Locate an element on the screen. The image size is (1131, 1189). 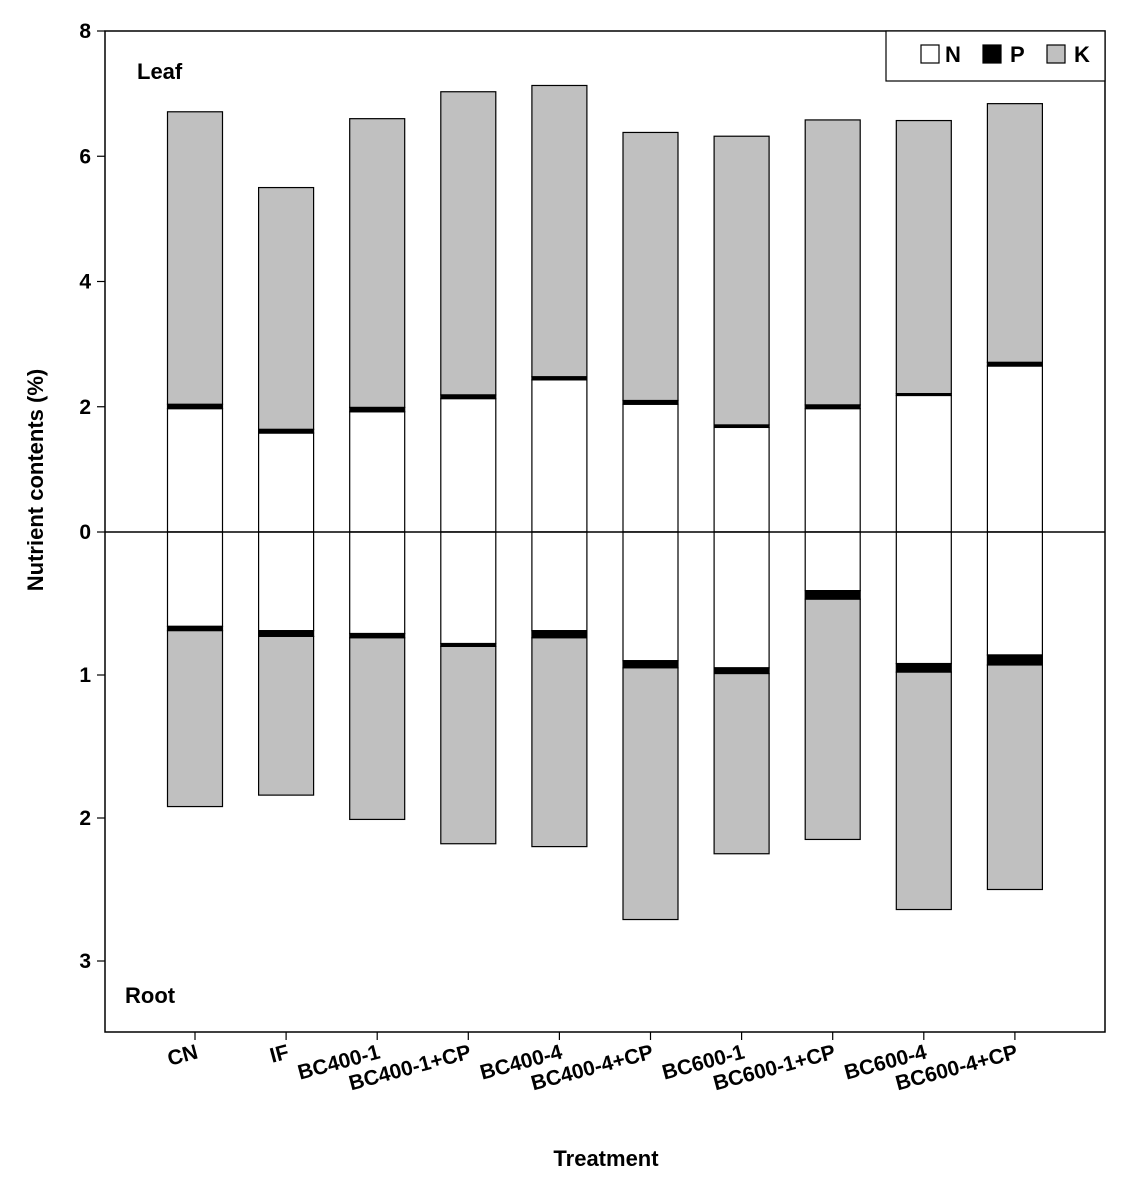
bar-leaf-p-cn is located at coordinates (195, 406).